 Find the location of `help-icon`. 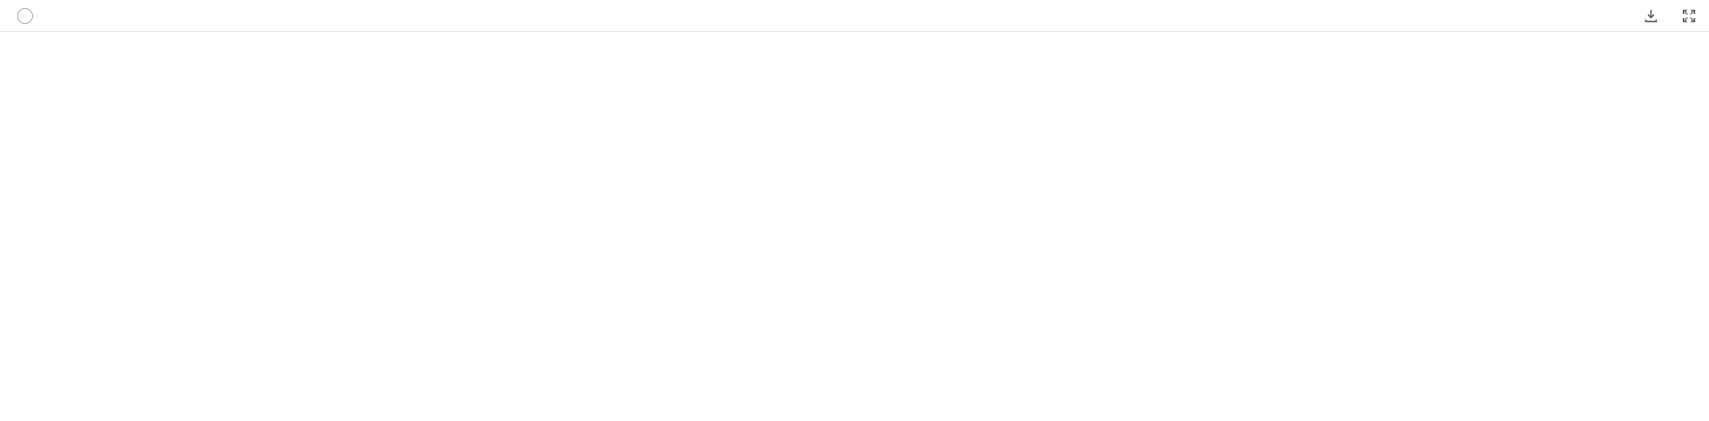

help-icon is located at coordinates (25, 15).